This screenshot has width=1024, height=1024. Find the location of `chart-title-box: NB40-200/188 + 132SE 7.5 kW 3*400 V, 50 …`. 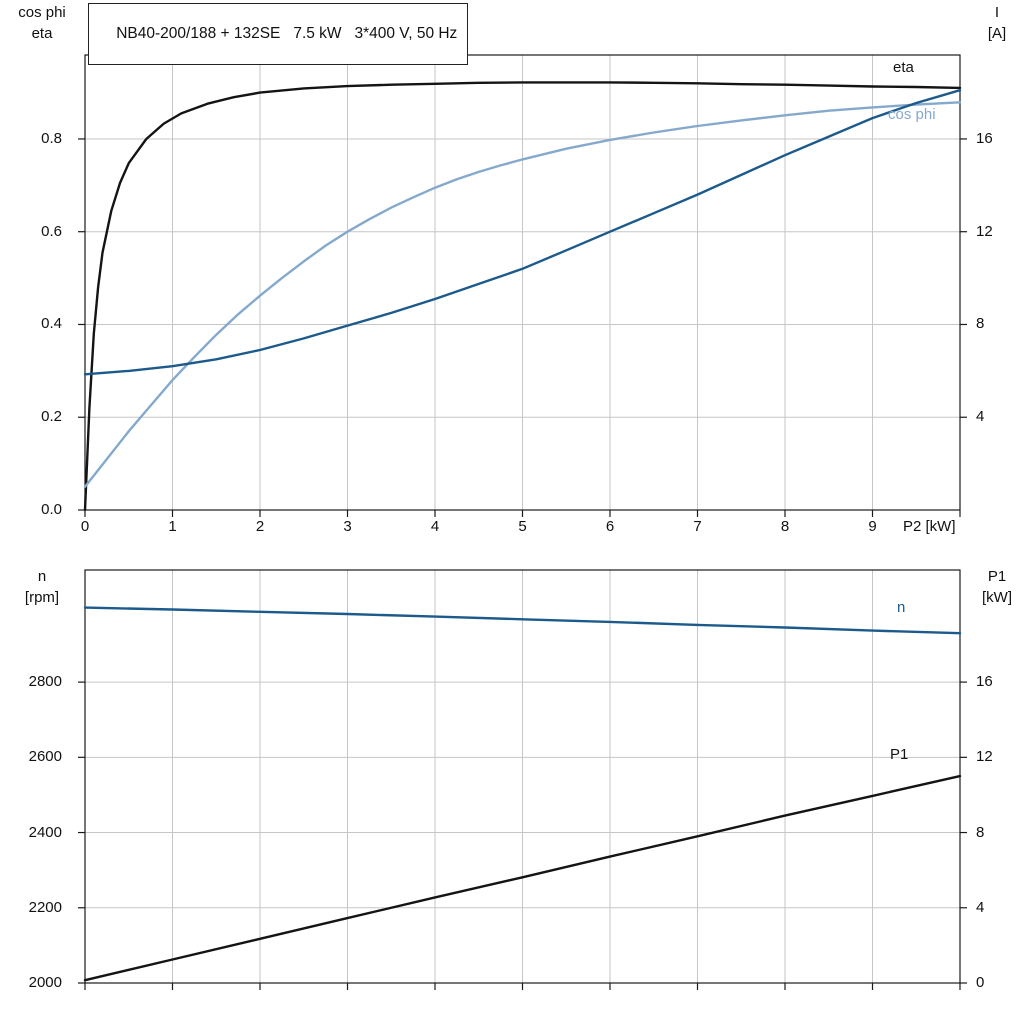

chart-title-box: NB40-200/188 + 132SE 7.5 kW 3*400 V, 50 … is located at coordinates (278, 34).